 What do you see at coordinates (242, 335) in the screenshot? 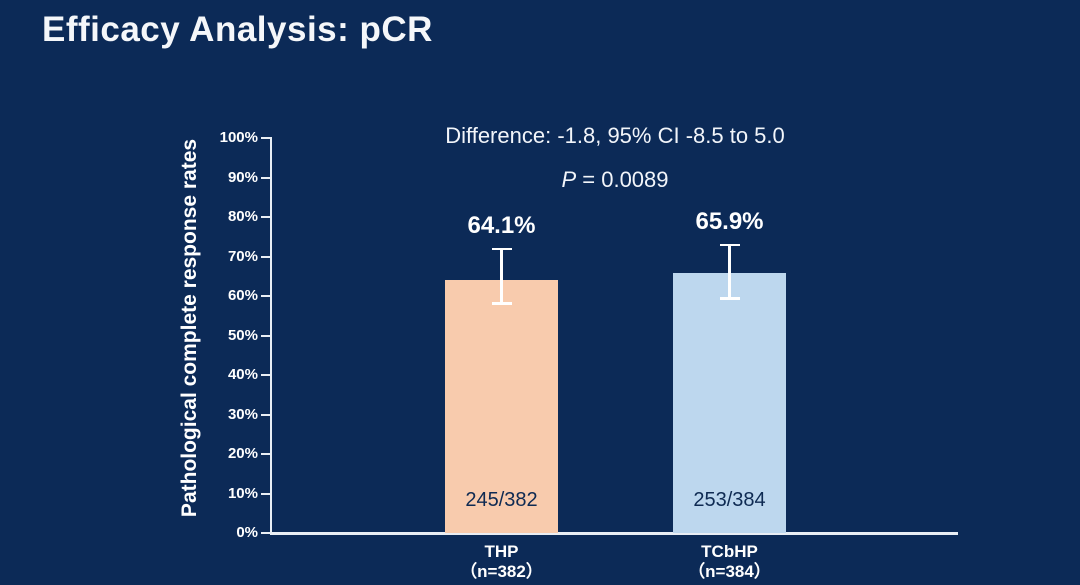
I see `y-tick-label: 50%` at bounding box center [242, 335].